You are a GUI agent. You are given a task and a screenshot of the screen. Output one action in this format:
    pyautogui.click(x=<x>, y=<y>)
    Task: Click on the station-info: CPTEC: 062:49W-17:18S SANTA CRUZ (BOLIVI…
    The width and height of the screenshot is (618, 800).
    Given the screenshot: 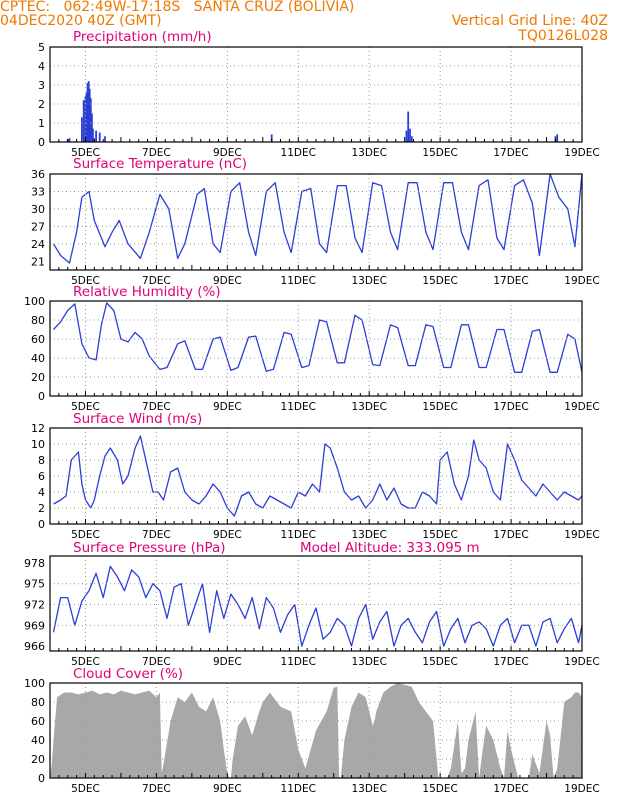 What is the action you would take?
    pyautogui.click(x=177, y=7)
    